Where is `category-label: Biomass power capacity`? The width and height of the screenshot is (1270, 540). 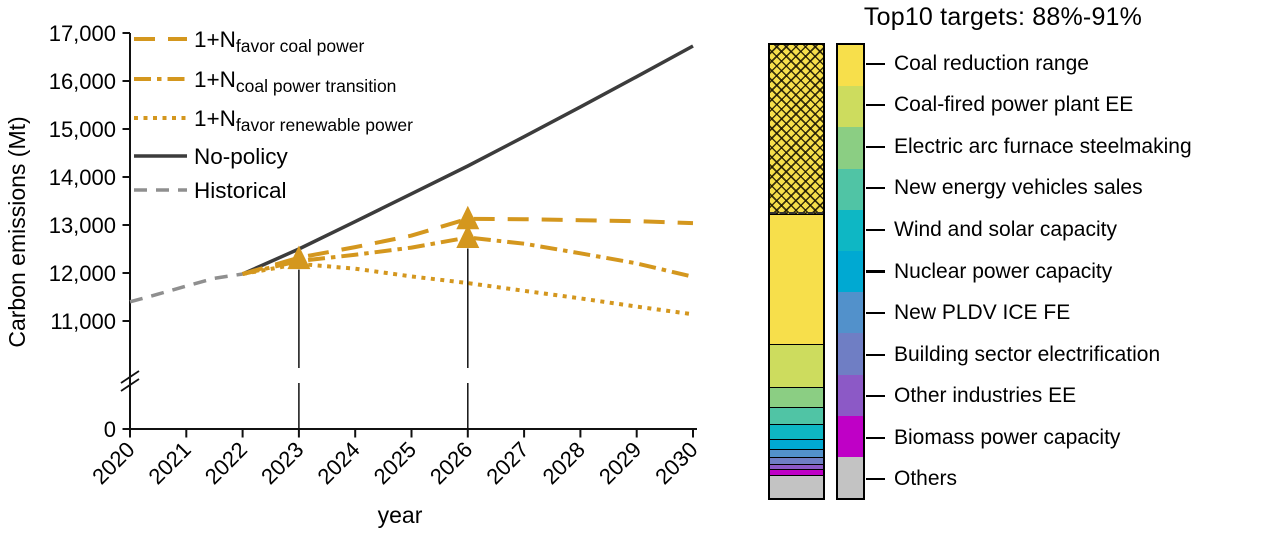 category-label: Biomass power capacity is located at coordinates (1007, 437).